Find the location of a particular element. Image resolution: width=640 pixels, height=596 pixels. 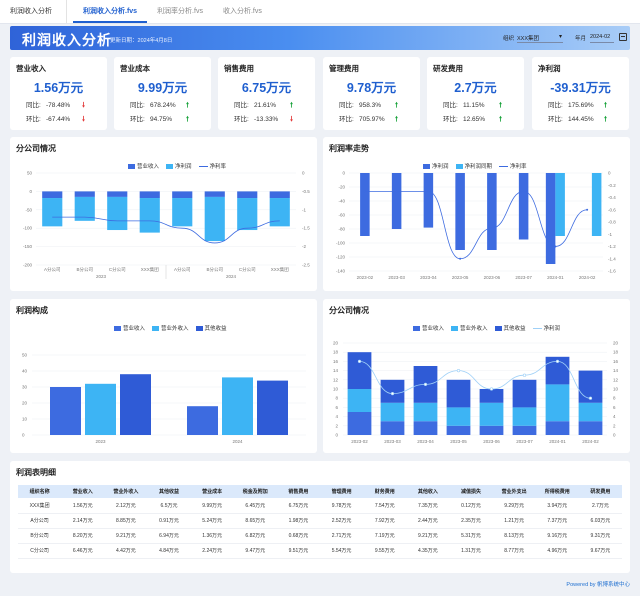

category-label: 2023-02 is located at coordinates (365, 277).